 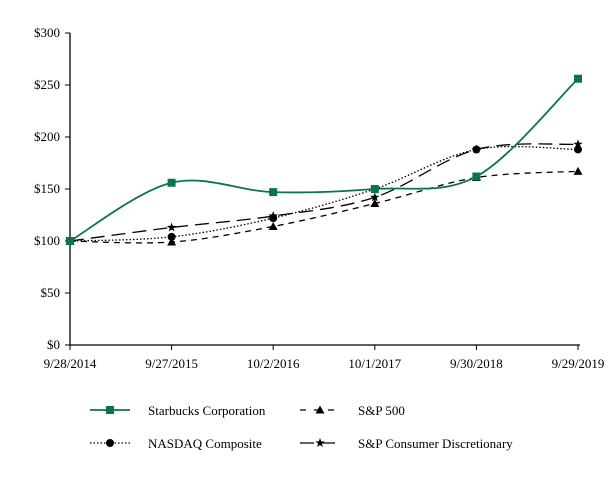 What do you see at coordinates (110, 410) in the screenshot?
I see `legend-marker-square` at bounding box center [110, 410].